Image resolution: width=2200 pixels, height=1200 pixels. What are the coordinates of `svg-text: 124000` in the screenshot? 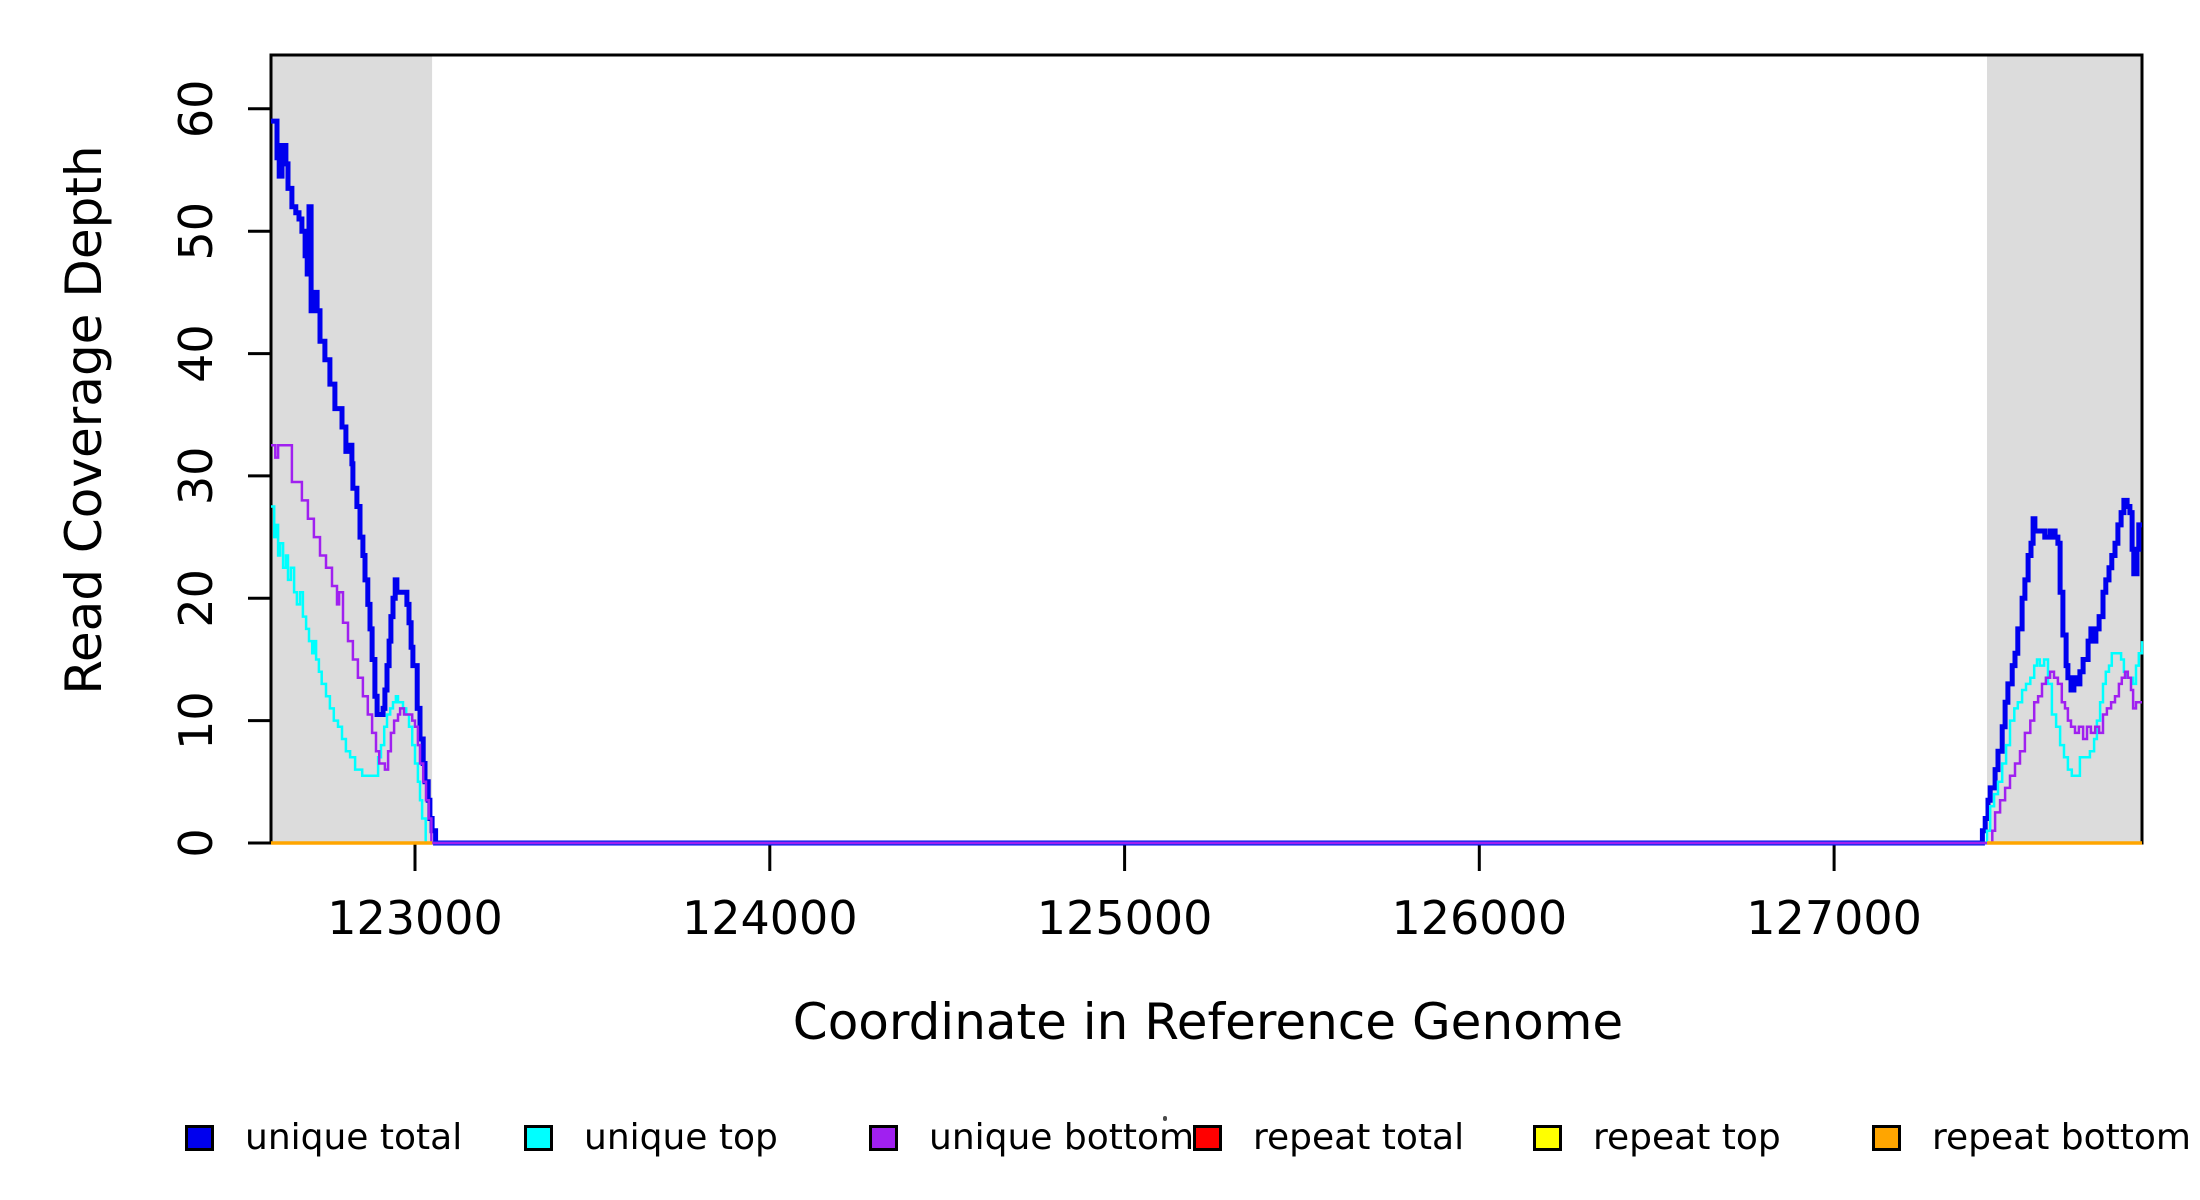 It's located at (770, 918).